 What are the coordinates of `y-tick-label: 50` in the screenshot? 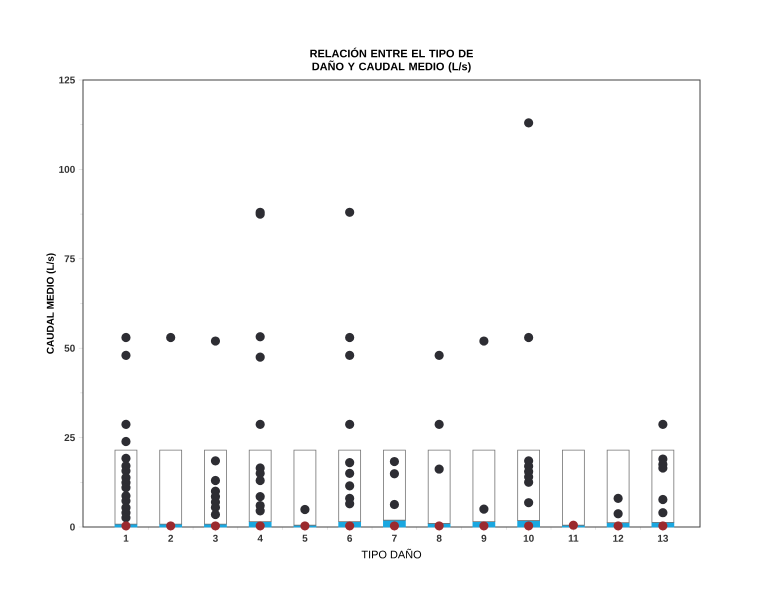 It's located at (69, 348).